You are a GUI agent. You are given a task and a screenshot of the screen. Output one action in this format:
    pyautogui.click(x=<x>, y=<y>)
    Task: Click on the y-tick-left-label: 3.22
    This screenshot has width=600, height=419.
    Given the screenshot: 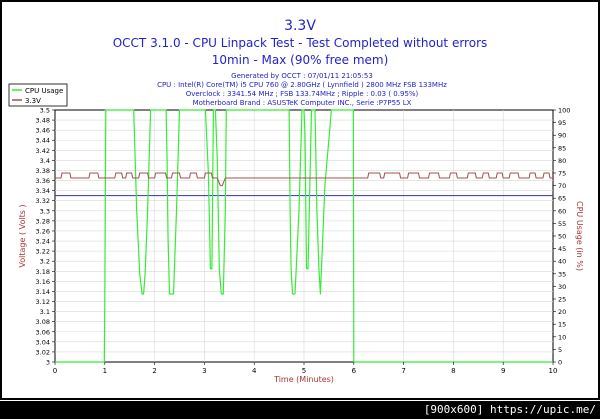 What is the action you would take?
    pyautogui.click(x=43, y=252)
    